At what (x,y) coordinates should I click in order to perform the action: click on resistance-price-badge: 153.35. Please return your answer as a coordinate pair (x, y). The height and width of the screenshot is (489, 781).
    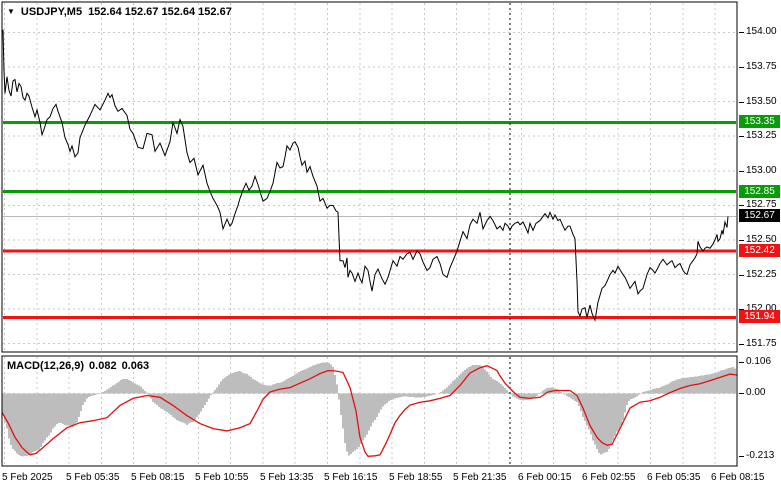
    Looking at the image, I should click on (759, 121).